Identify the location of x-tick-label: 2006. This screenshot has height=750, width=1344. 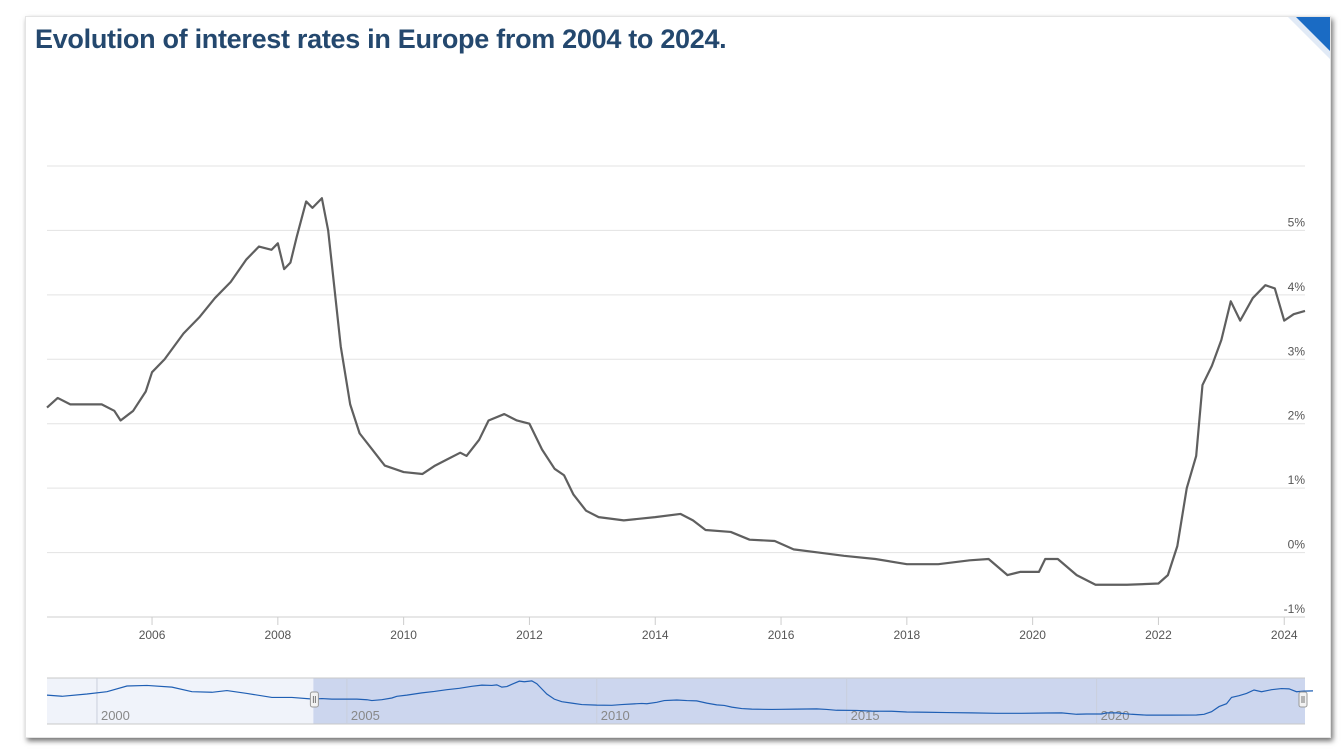
(152, 635).